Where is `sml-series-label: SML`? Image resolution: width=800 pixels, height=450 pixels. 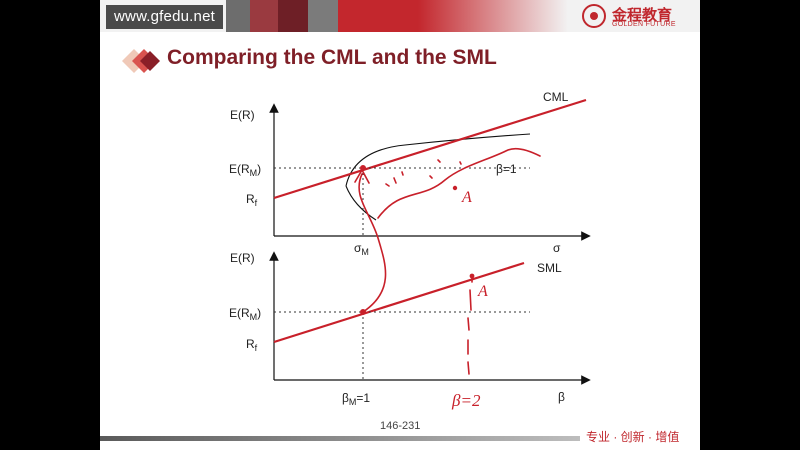 sml-series-label: SML is located at coordinates (549, 268).